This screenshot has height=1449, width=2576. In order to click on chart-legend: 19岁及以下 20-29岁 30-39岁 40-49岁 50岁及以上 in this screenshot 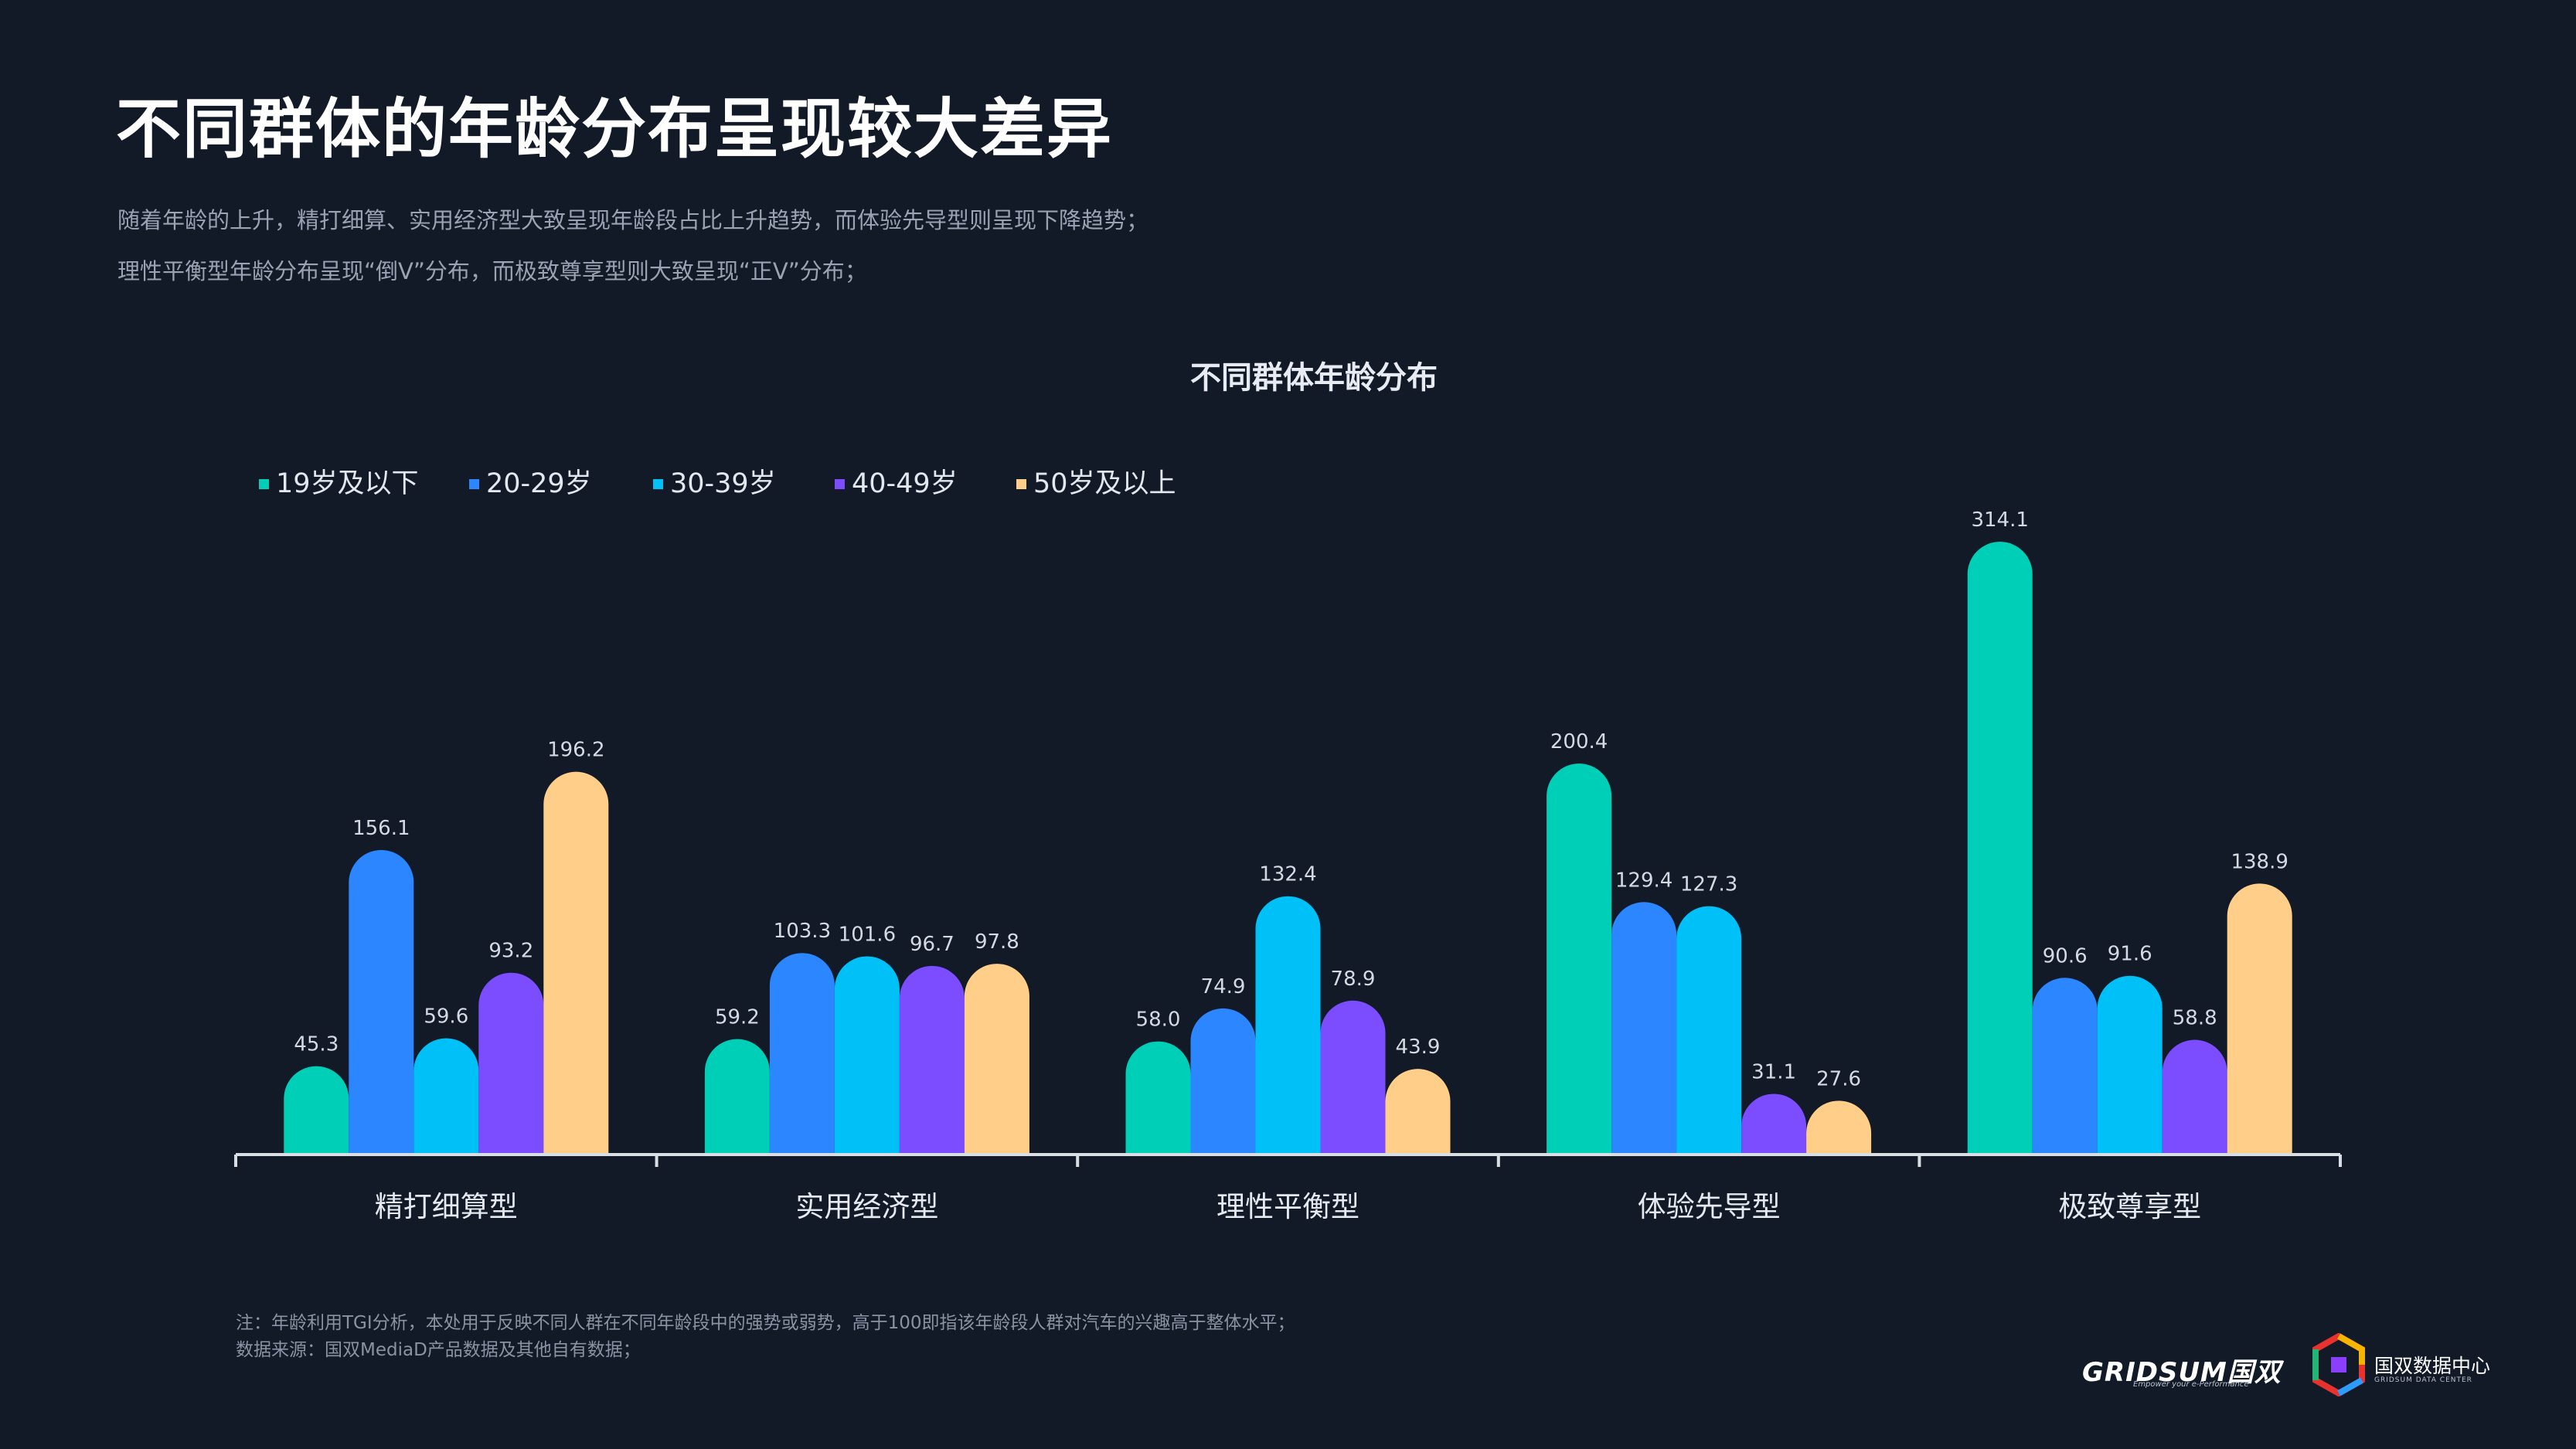, I will do `click(717, 484)`.